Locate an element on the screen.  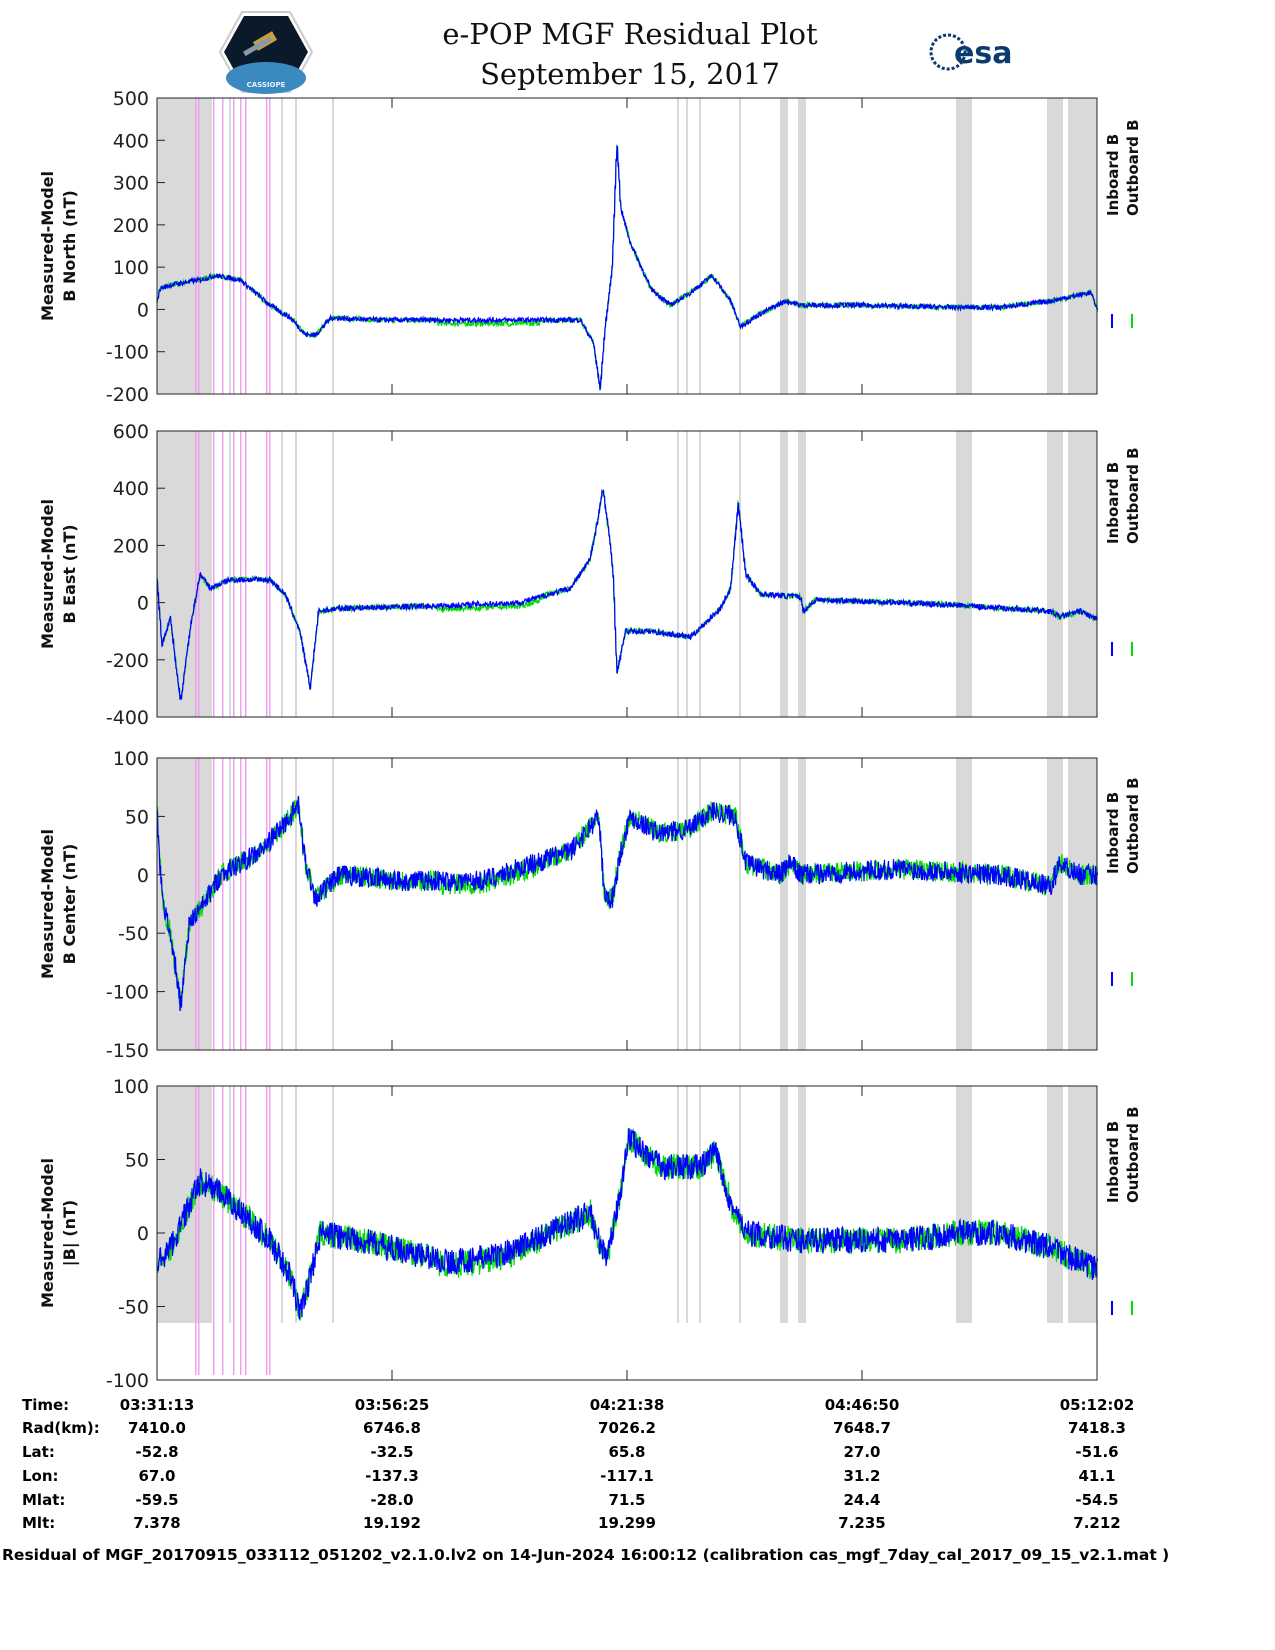
info-cell: -137.3 is located at coordinates (392, 1476).